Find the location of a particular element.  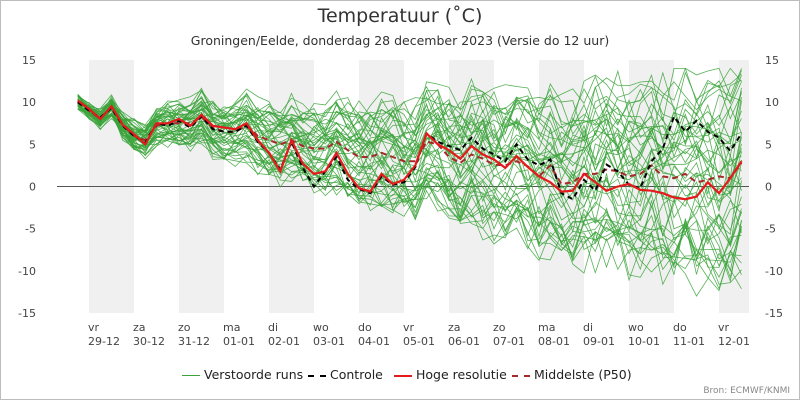

x-tick-date-10: 08-01 is located at coordinates (554, 341).